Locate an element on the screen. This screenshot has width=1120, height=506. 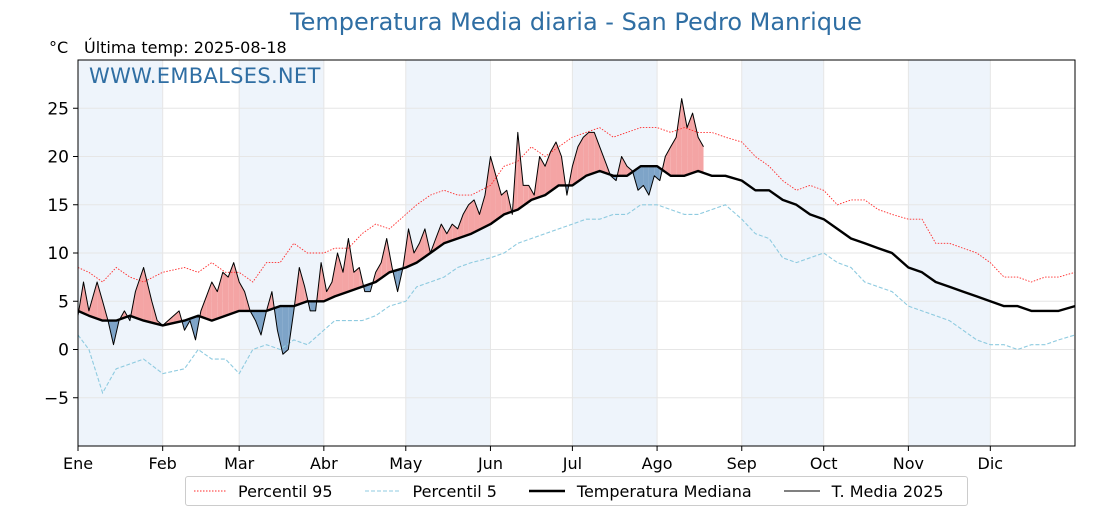
watermark: WWW.EMBALSES.NET is located at coordinates (205, 76).